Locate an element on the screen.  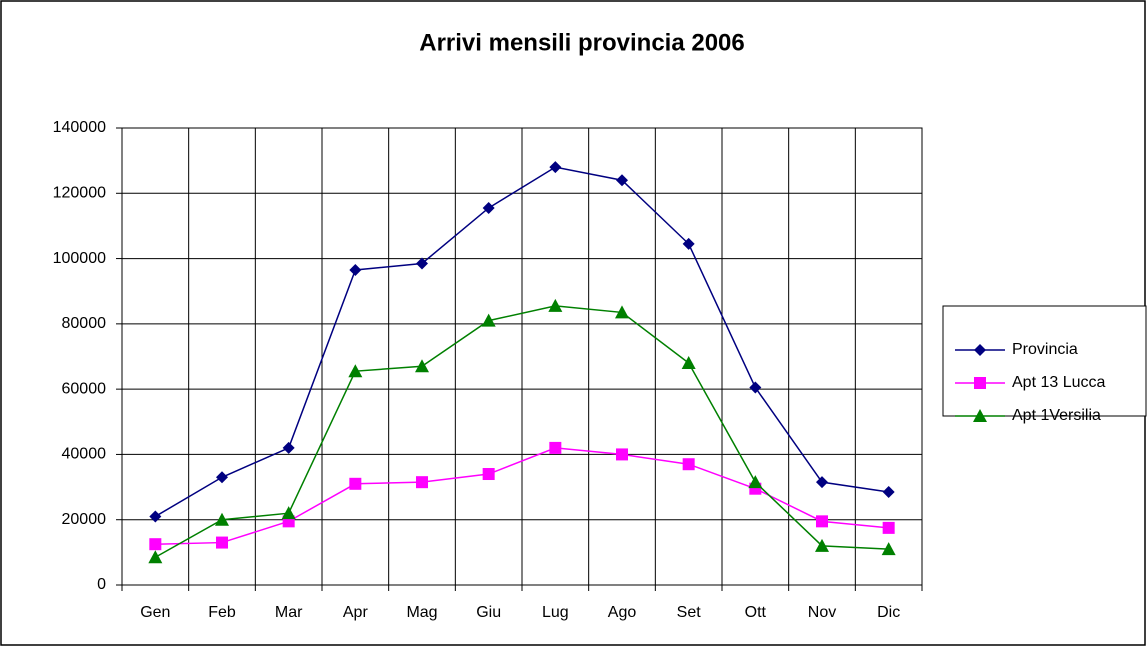
legend-box is located at coordinates (1044, 361).